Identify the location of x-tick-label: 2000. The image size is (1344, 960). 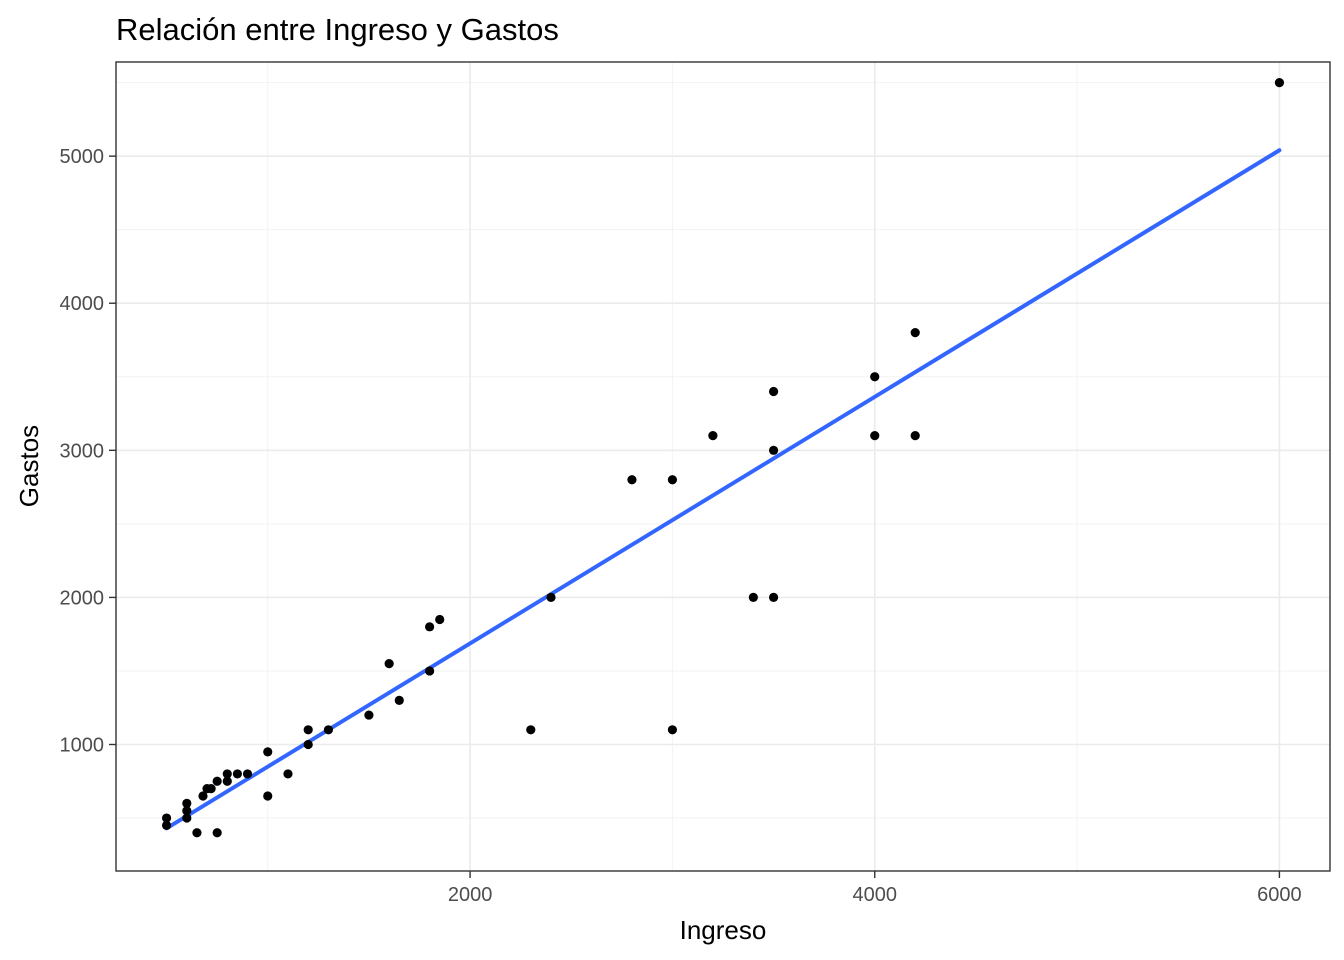
(470, 895).